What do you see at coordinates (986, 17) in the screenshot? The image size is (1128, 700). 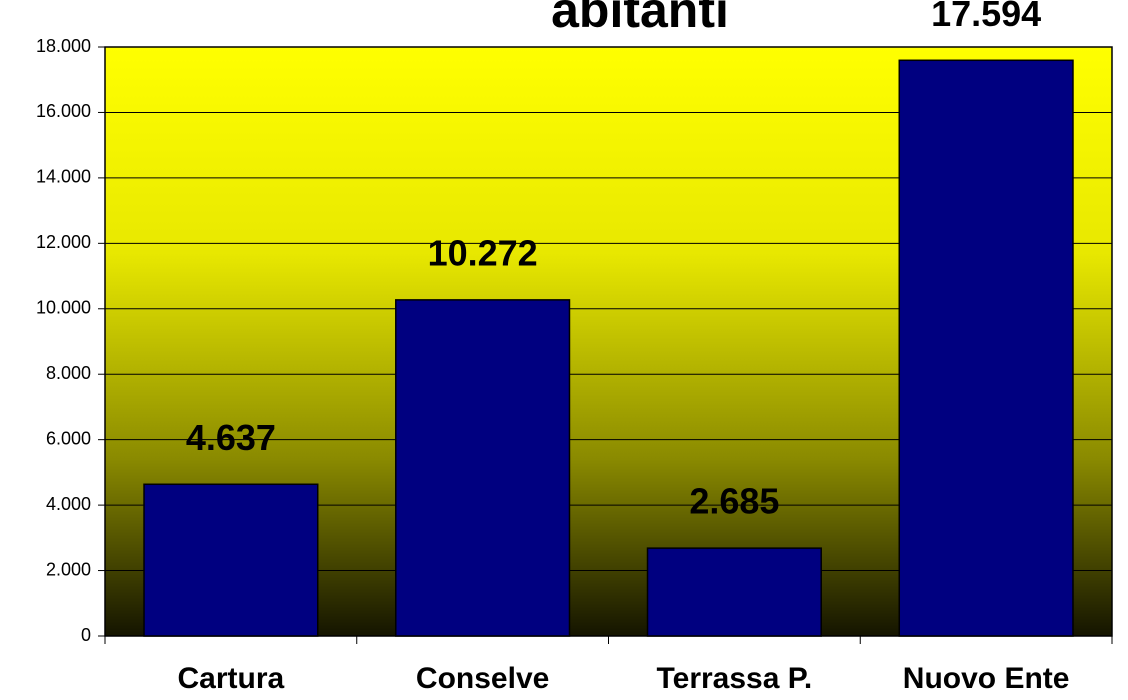 I see `value-label: 17.594` at bounding box center [986, 17].